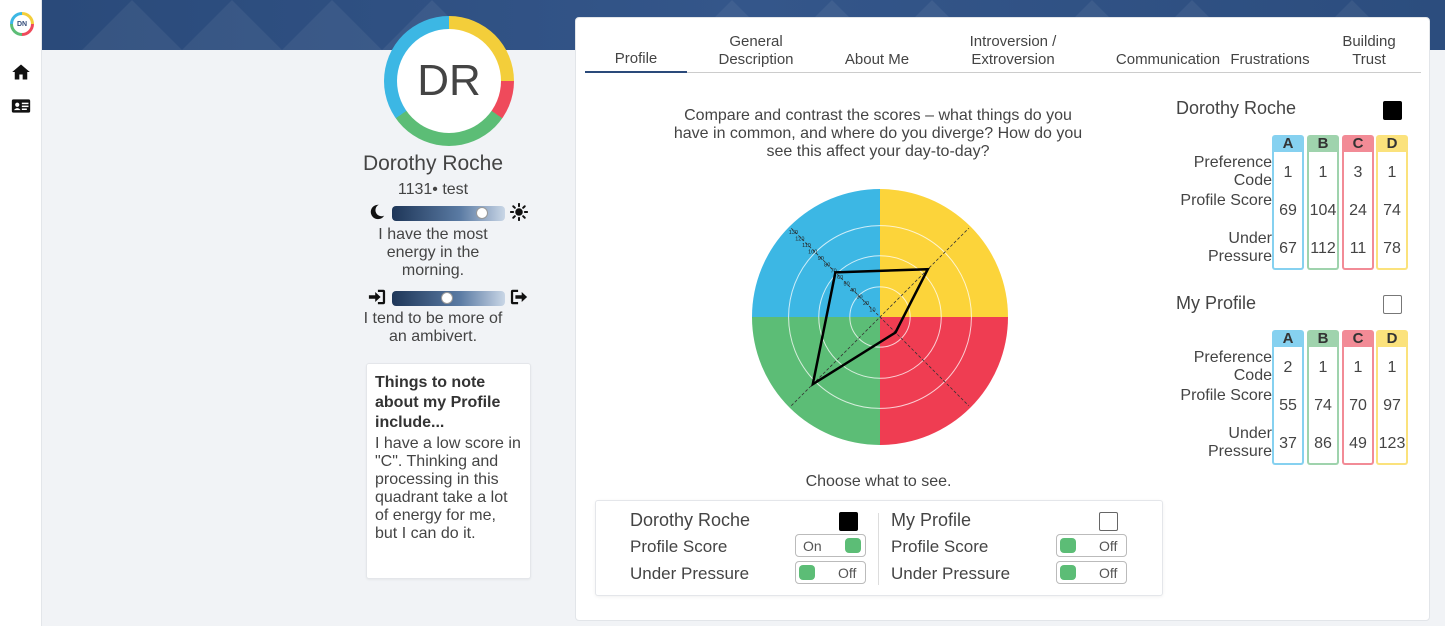 This screenshot has height=626, width=1445. What do you see at coordinates (1323, 143) in the screenshot?
I see `column-header-b: B` at bounding box center [1323, 143].